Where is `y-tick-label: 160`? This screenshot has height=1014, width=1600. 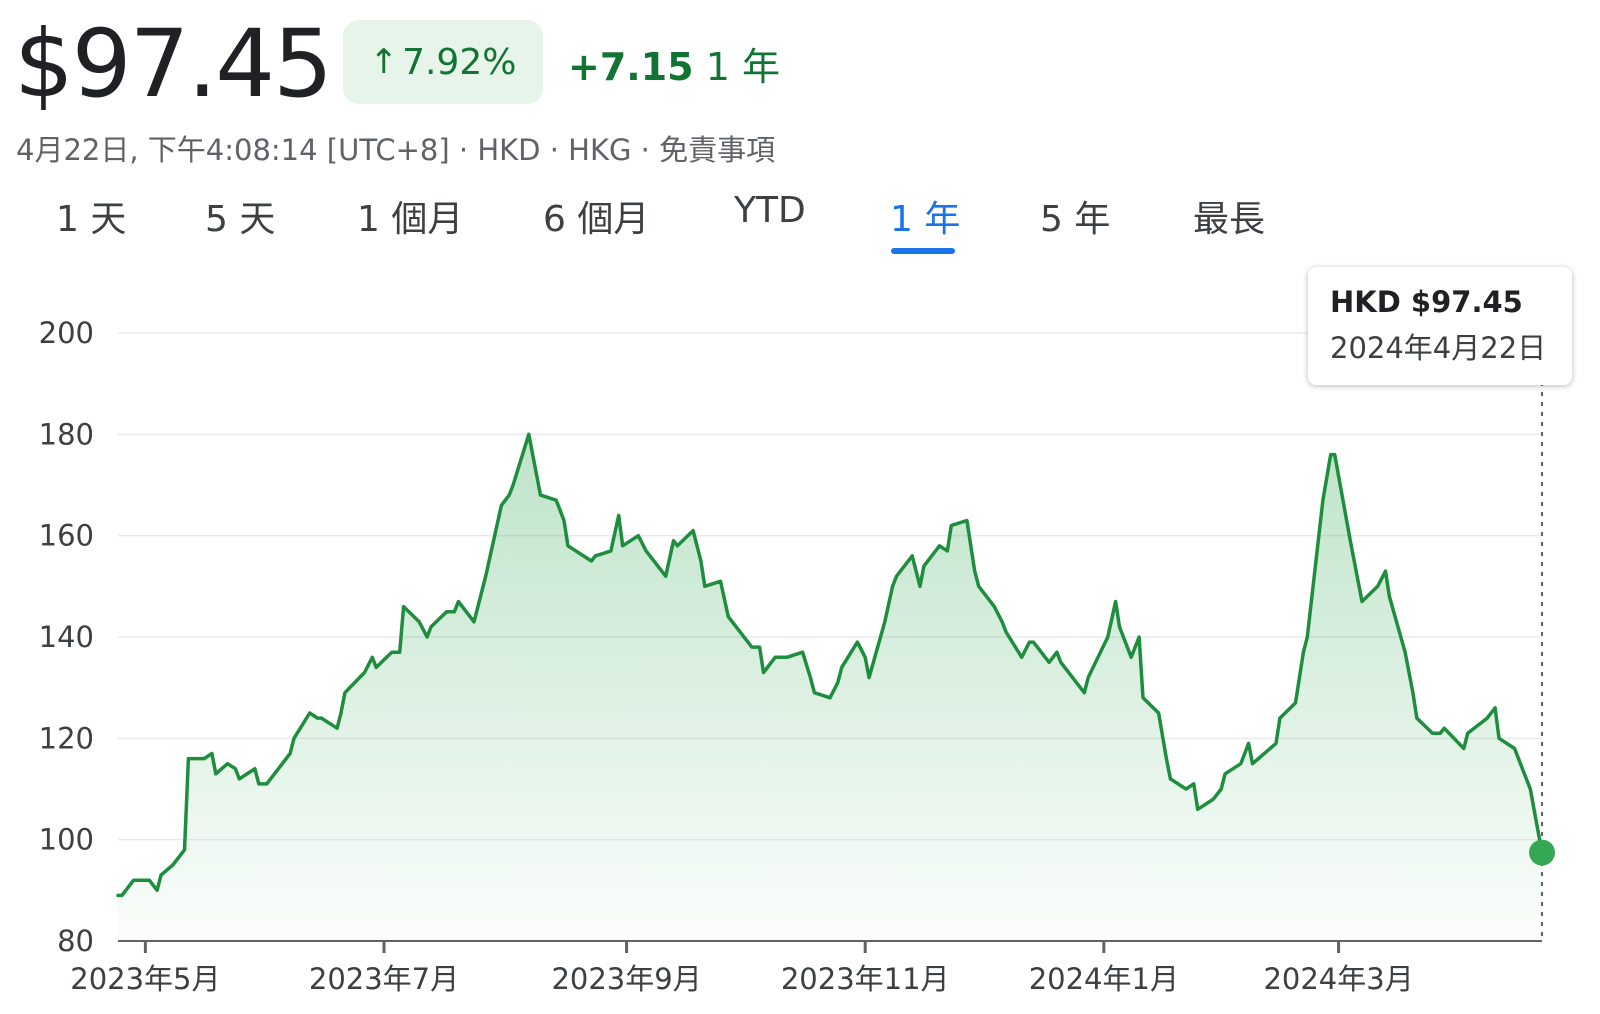
y-tick-label: 160 is located at coordinates (66, 536).